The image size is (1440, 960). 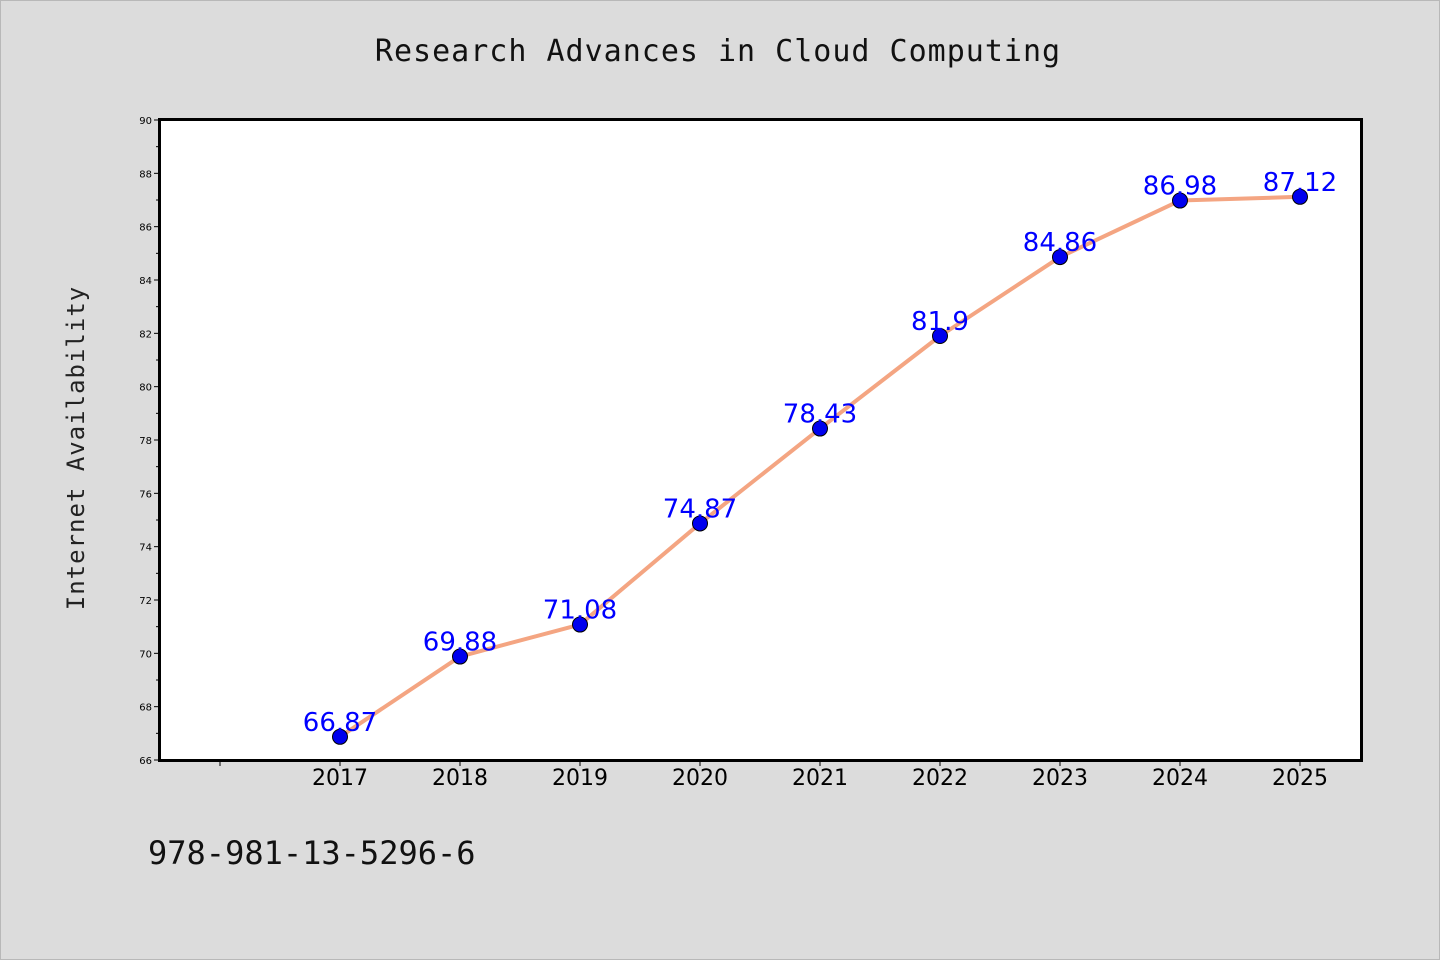 I want to click on x-tick-label: 2017, so click(x=340, y=778).